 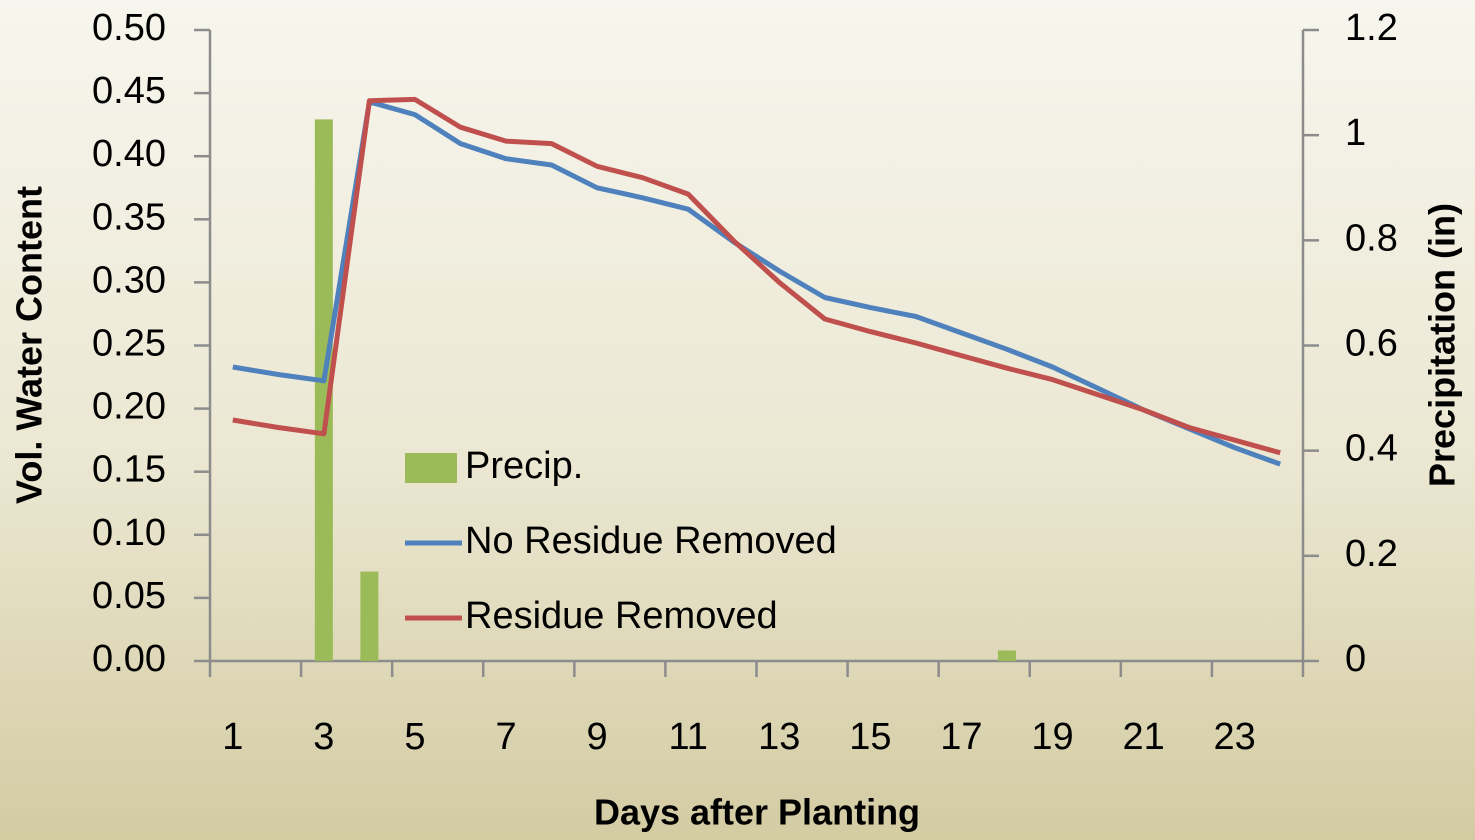 I want to click on y-tick-label: 0.20, so click(x=129, y=407).